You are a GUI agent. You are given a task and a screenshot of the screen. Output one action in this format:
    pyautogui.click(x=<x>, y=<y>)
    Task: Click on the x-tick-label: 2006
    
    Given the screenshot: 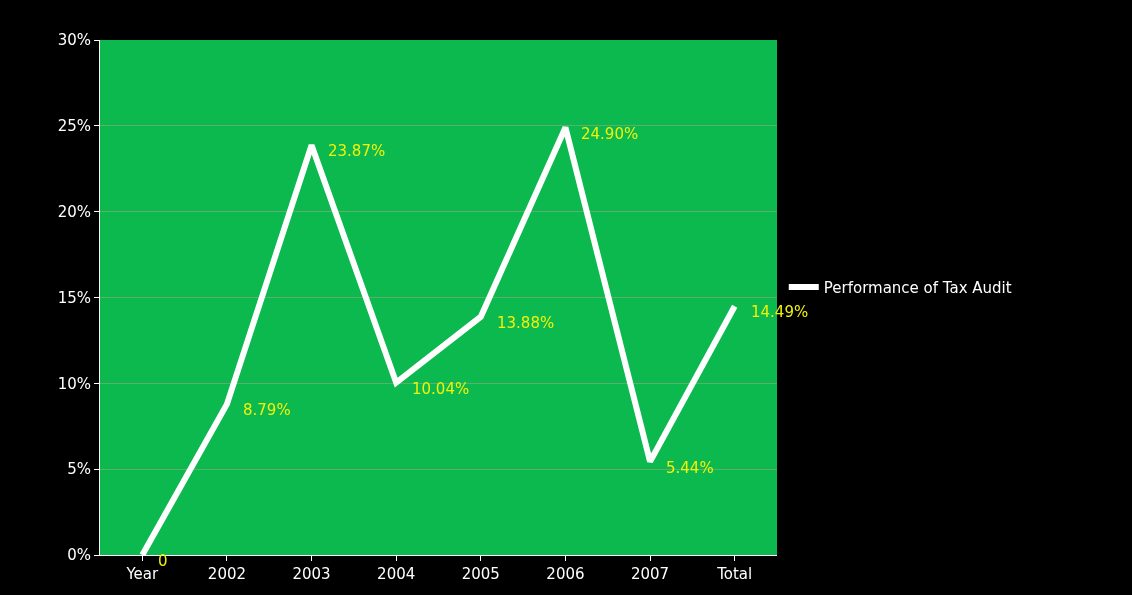 What is the action you would take?
    pyautogui.click(x=565, y=574)
    